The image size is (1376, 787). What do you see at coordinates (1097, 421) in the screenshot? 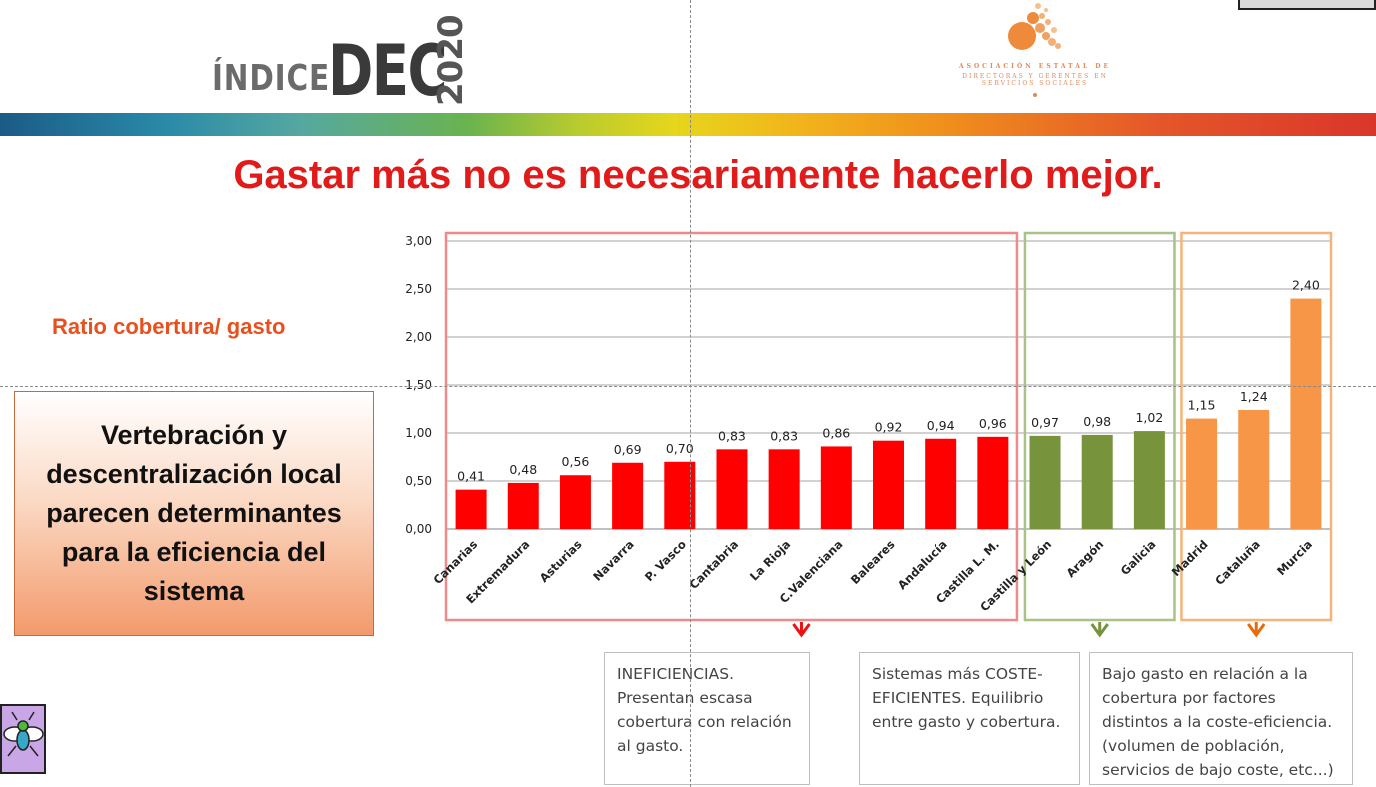
I see `data-label: 0,98` at bounding box center [1097, 421].